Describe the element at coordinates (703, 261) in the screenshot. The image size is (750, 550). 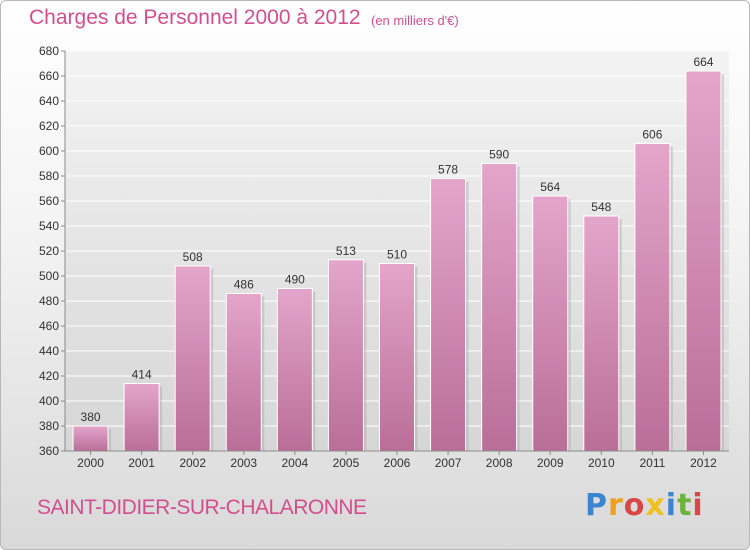
I see `bar-2012` at that location.